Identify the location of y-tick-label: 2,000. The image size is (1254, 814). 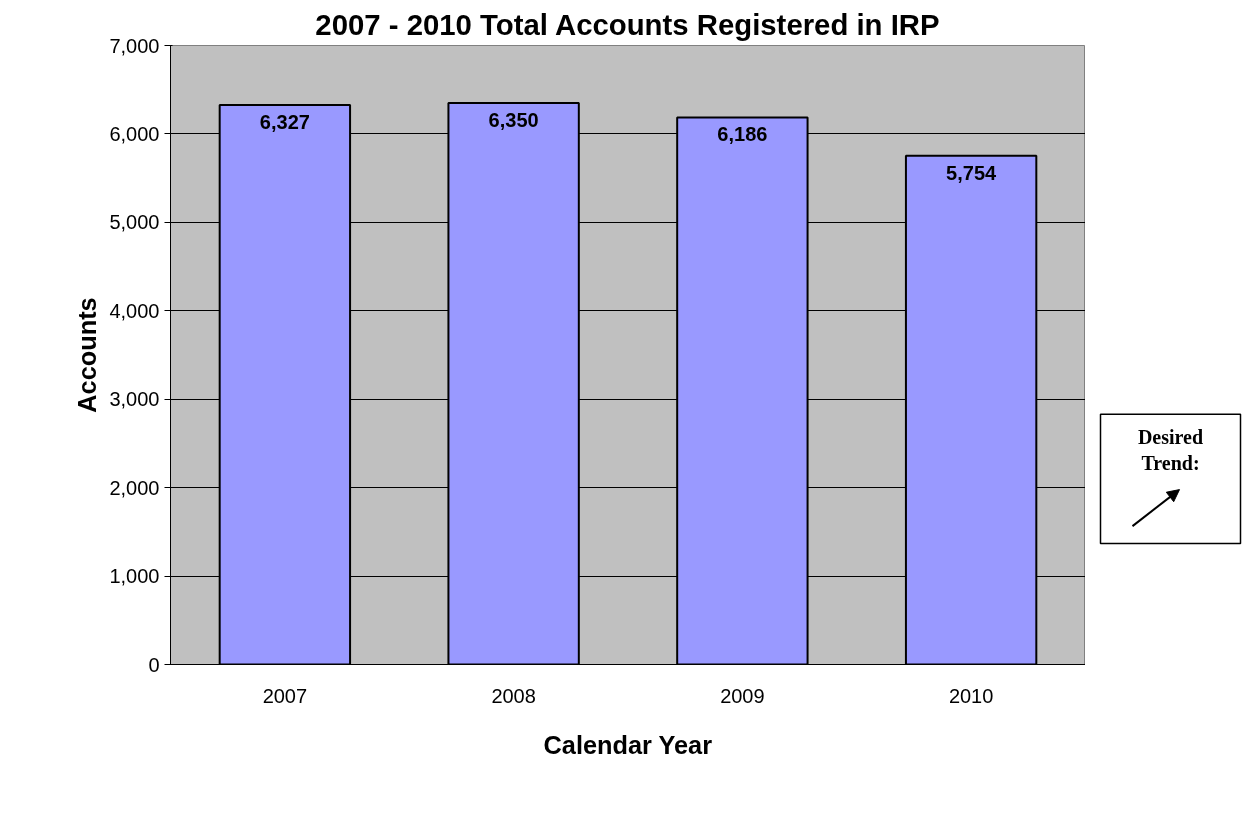
(134, 487).